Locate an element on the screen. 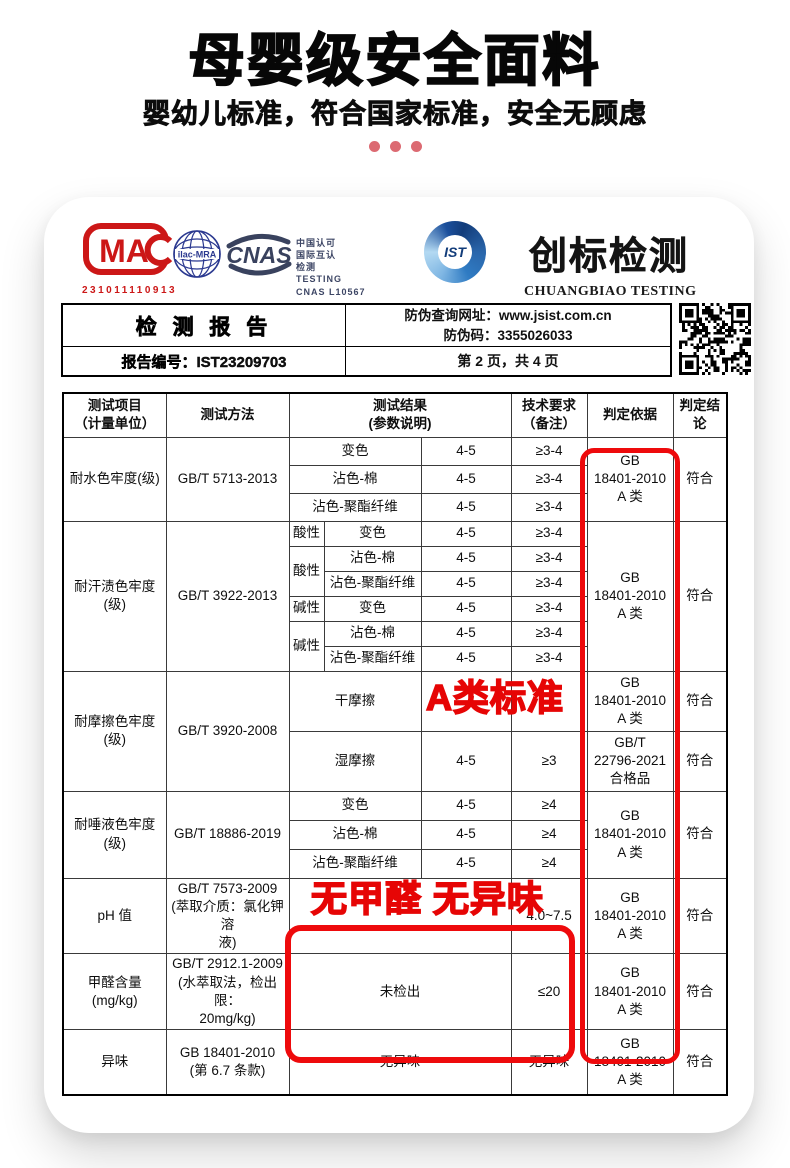 Image resolution: width=790 pixels, height=1168 pixels. cma-mark-icon: MA is located at coordinates (128, 249).